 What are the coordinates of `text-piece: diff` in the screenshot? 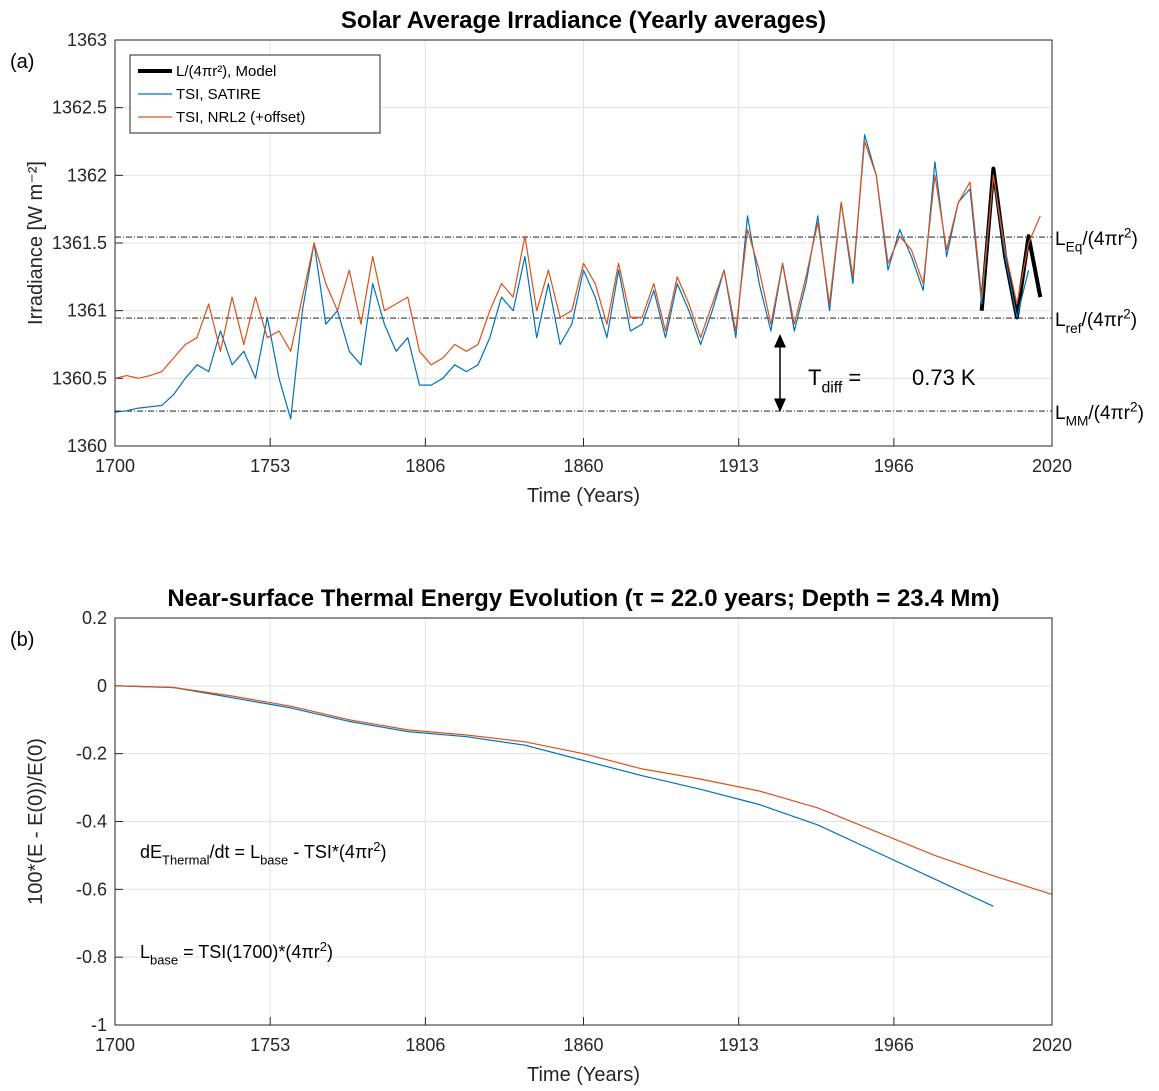 It's located at (831, 388).